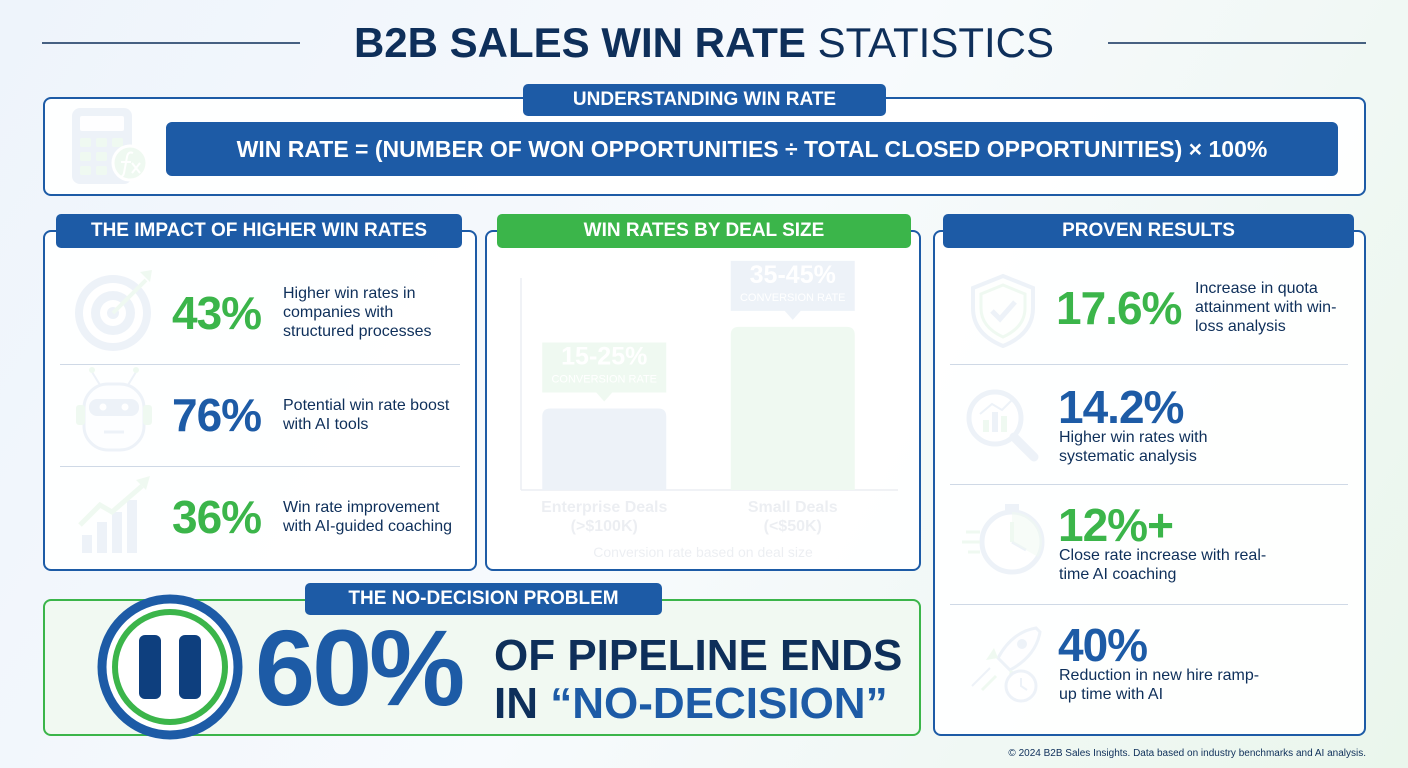 The width and height of the screenshot is (1408, 768). Describe the element at coordinates (579, 42) in the screenshot. I see `title-strong: B2B SALES WIN RATE` at that location.